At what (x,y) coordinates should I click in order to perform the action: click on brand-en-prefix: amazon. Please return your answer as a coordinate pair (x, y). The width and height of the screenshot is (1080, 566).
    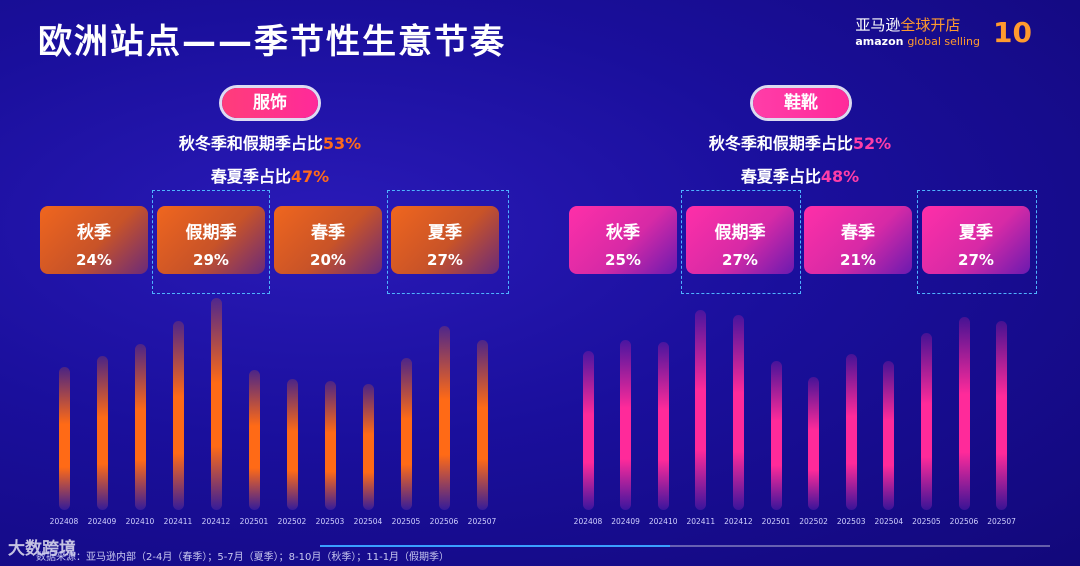
    Looking at the image, I should click on (879, 41).